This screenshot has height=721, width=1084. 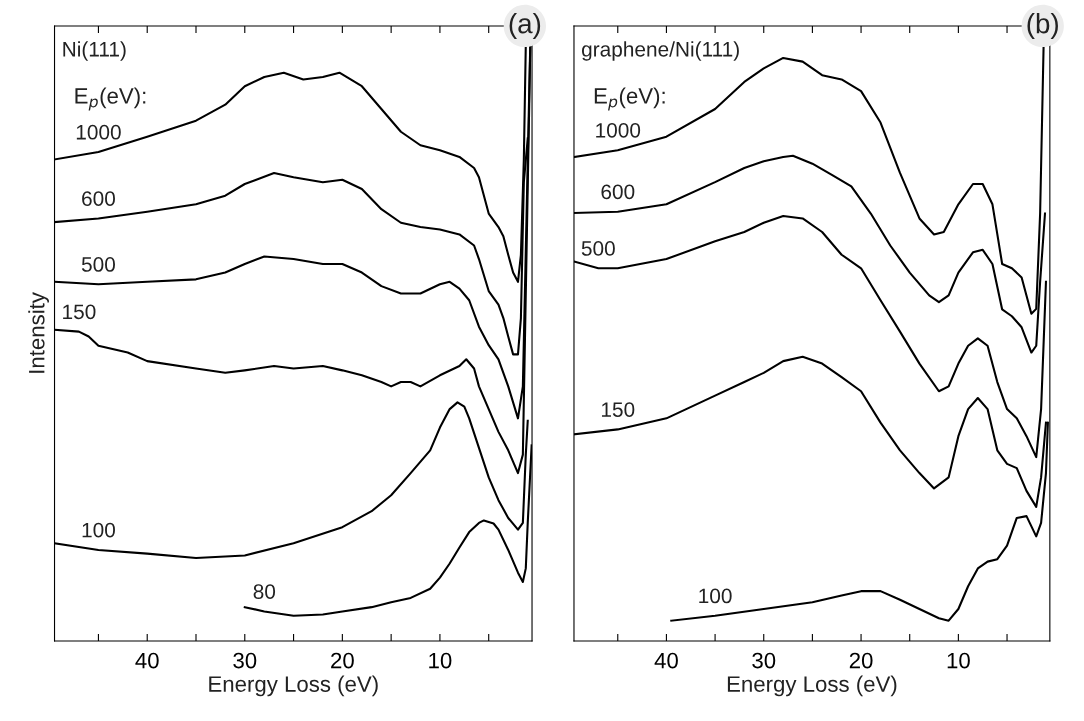 I want to click on chart-title: (a), so click(x=525, y=26).